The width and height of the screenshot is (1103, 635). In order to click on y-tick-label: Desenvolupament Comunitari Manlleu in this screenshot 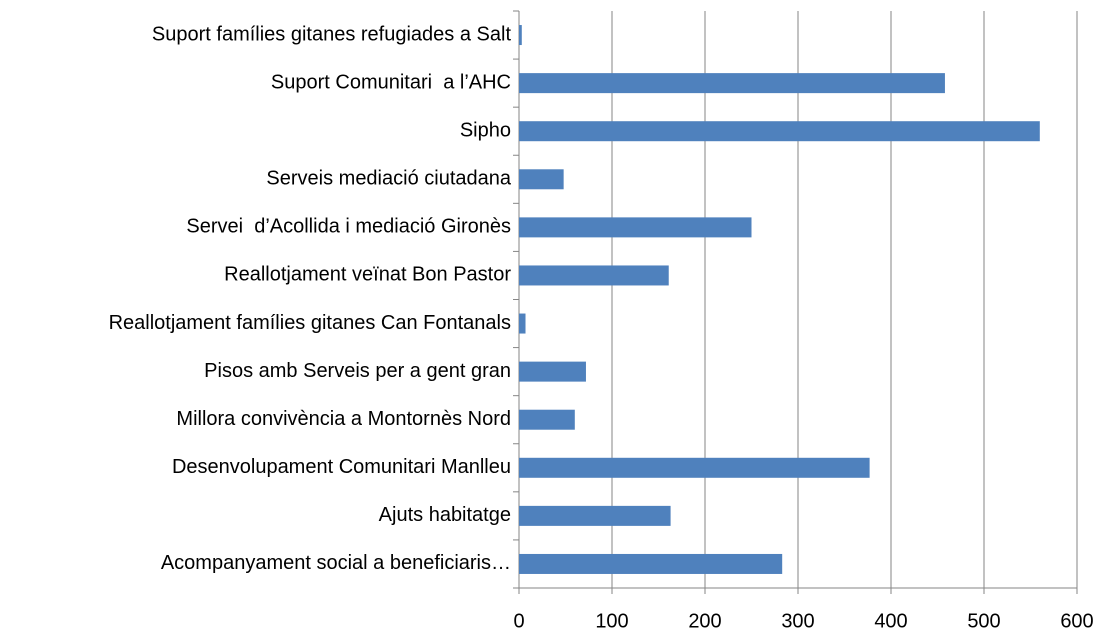, I will do `click(341, 467)`.